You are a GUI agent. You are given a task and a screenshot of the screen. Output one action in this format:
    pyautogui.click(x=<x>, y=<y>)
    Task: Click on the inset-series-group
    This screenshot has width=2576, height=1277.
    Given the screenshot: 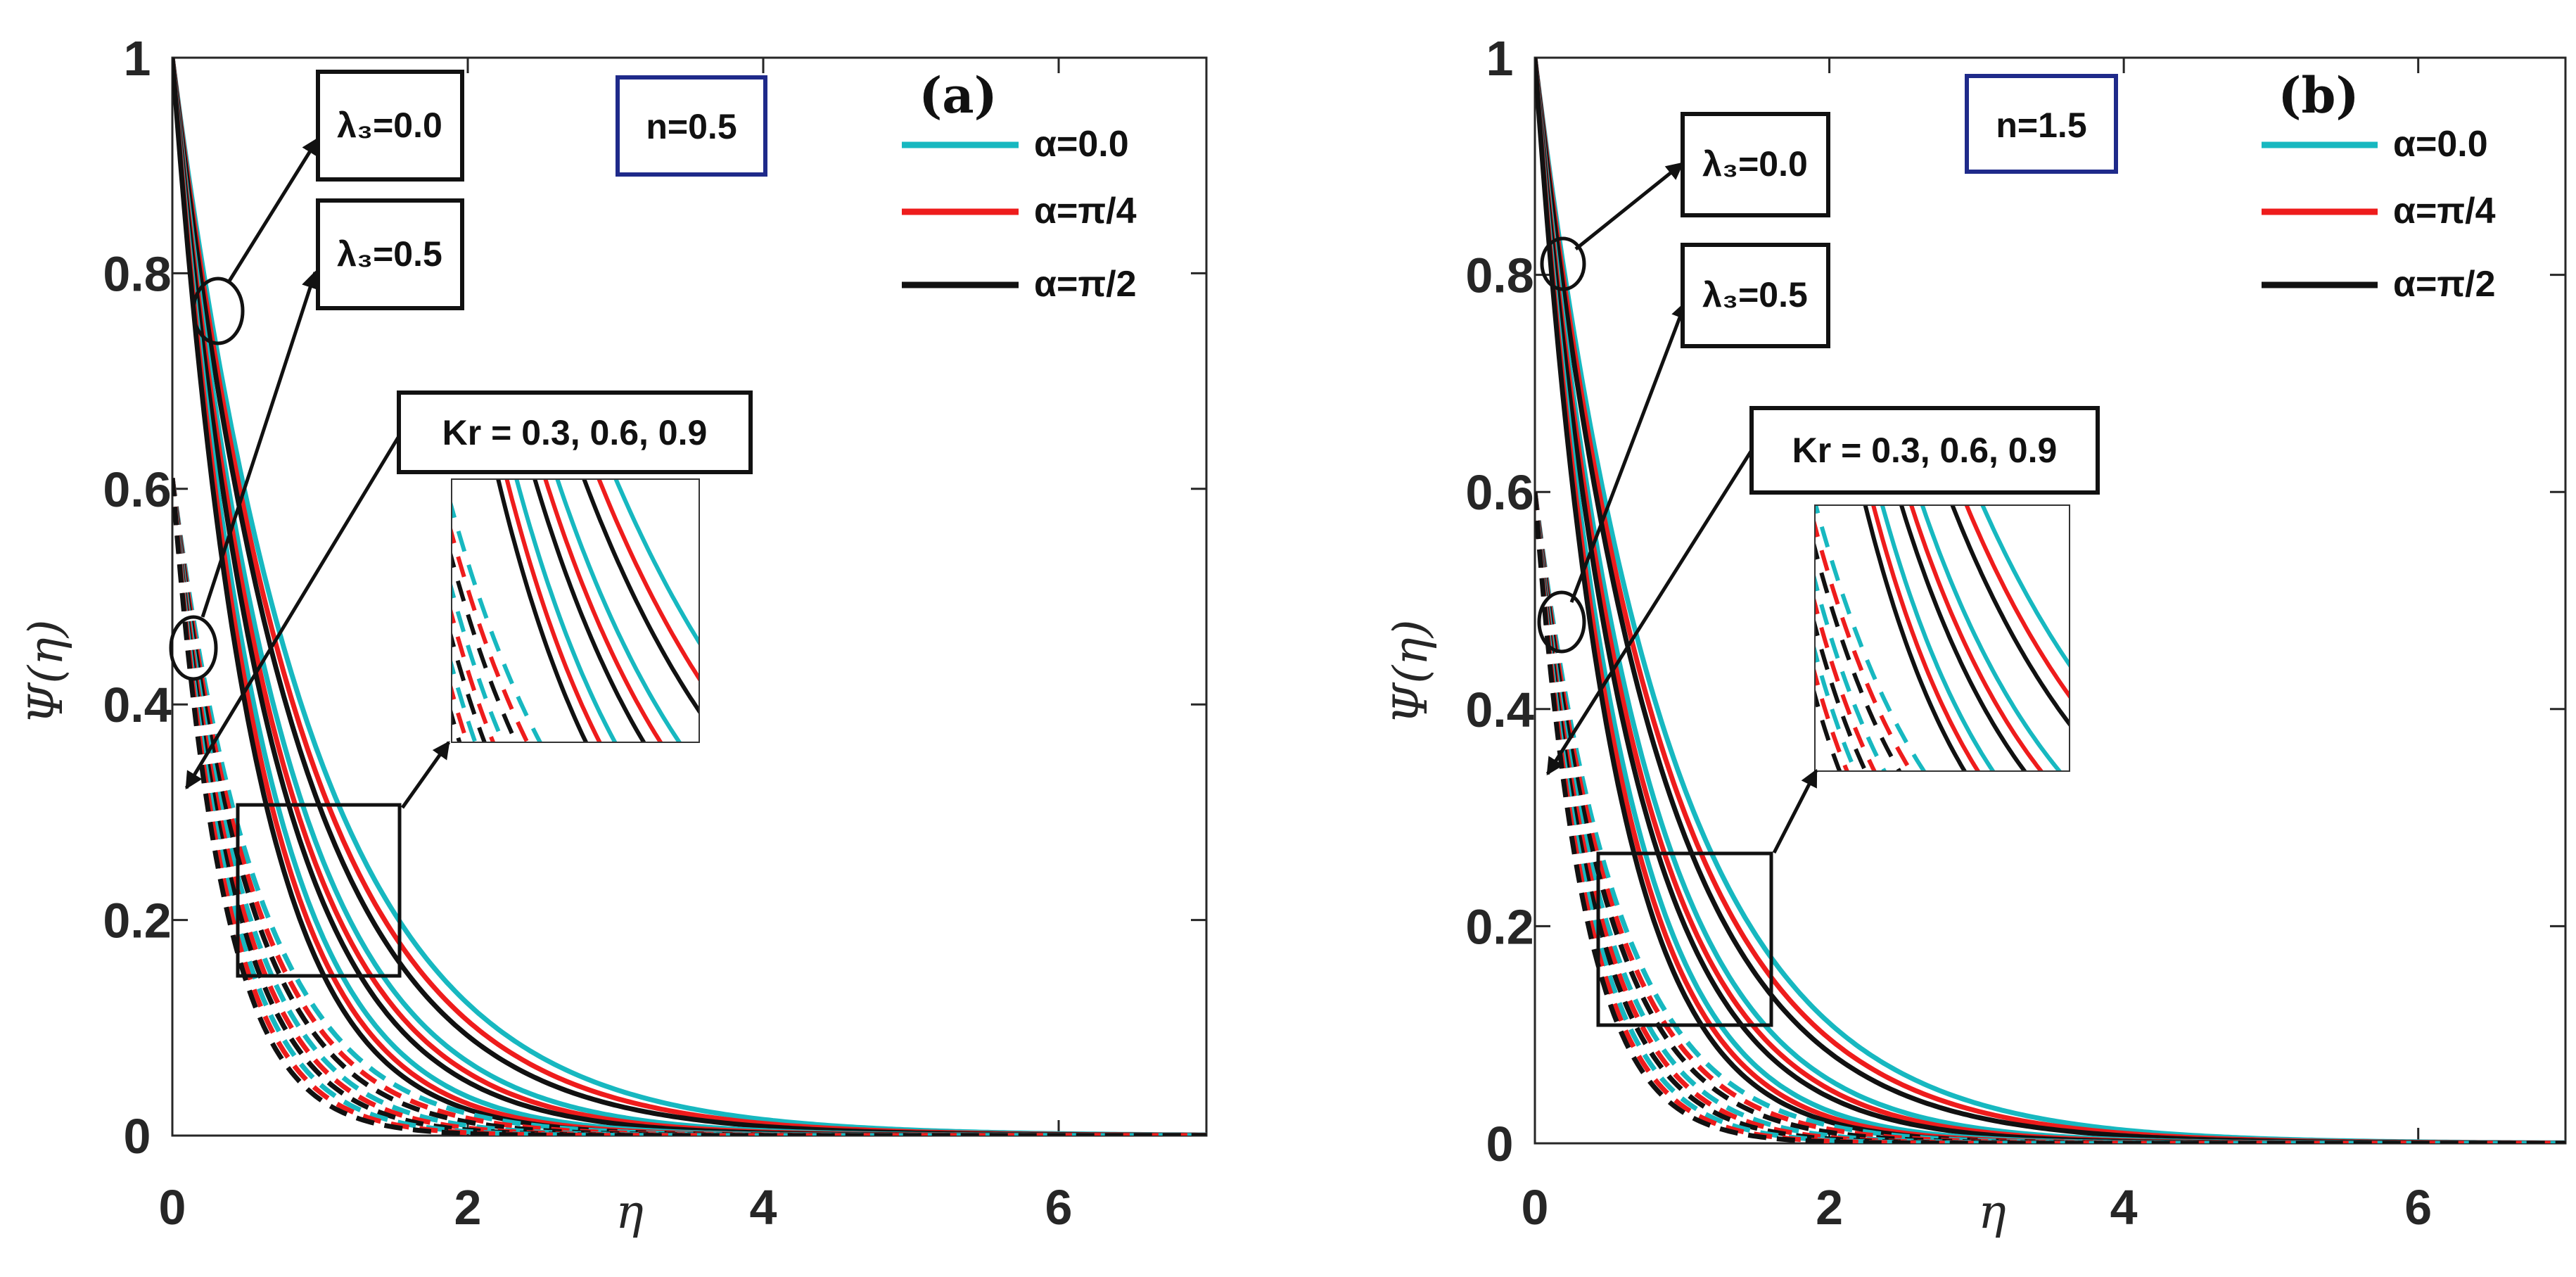 What is the action you would take?
    pyautogui.click(x=1942, y=638)
    